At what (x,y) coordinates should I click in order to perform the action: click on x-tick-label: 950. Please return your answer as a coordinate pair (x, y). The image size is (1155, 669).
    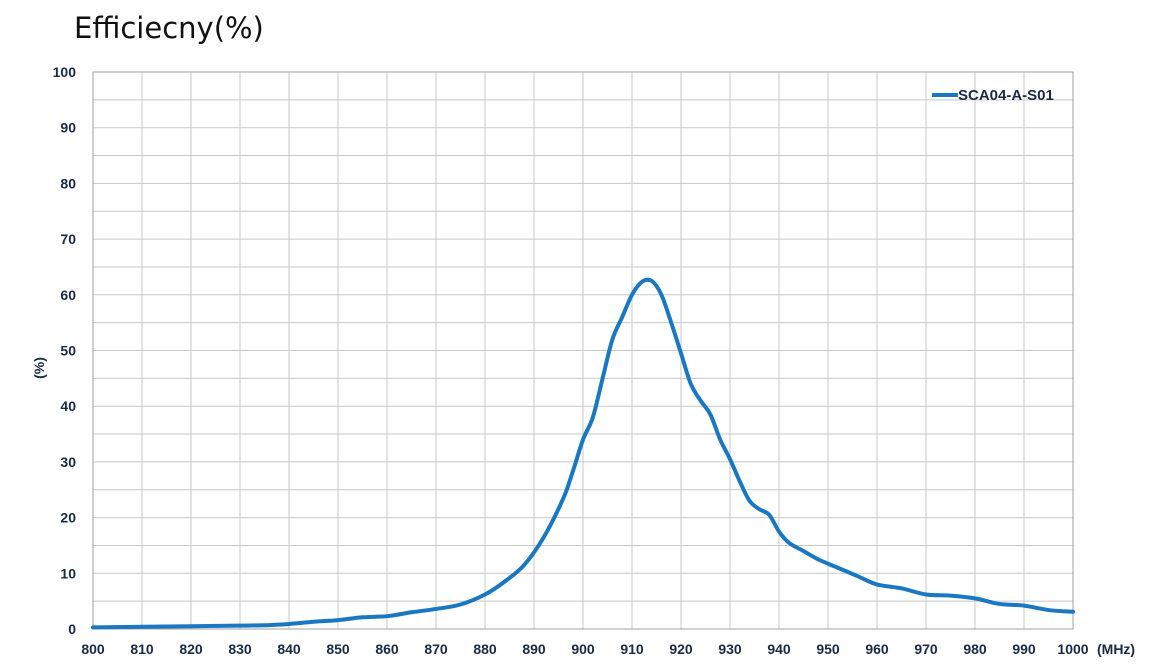
    Looking at the image, I should click on (828, 649).